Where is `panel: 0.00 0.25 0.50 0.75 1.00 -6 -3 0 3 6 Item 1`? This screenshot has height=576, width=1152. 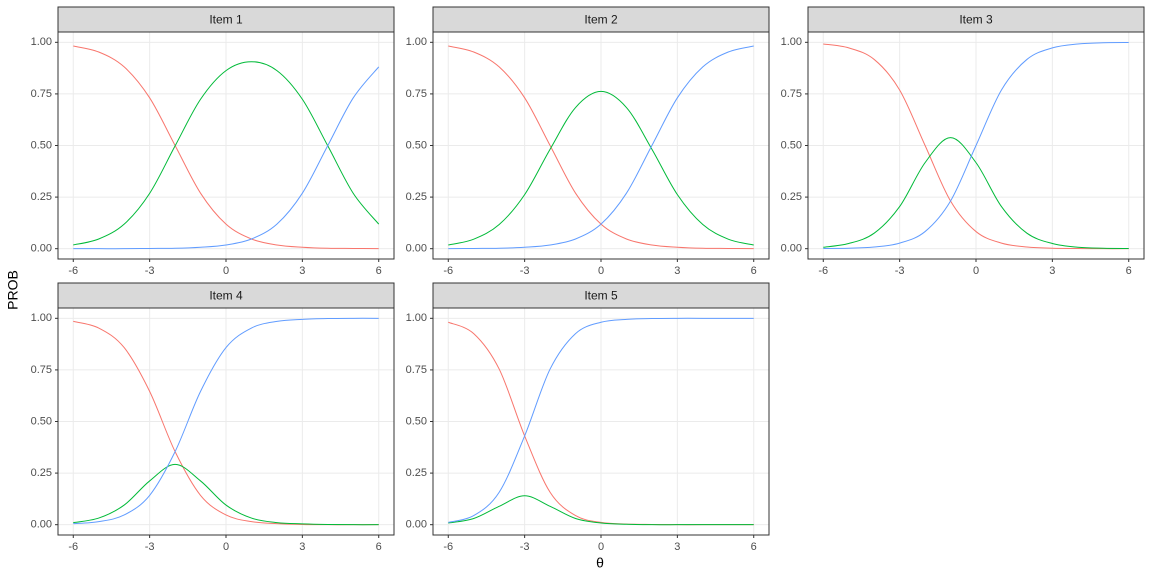 panel: 0.00 0.25 0.50 0.75 1.00 -6 -3 0 3 6 Item 1 is located at coordinates (213, 141).